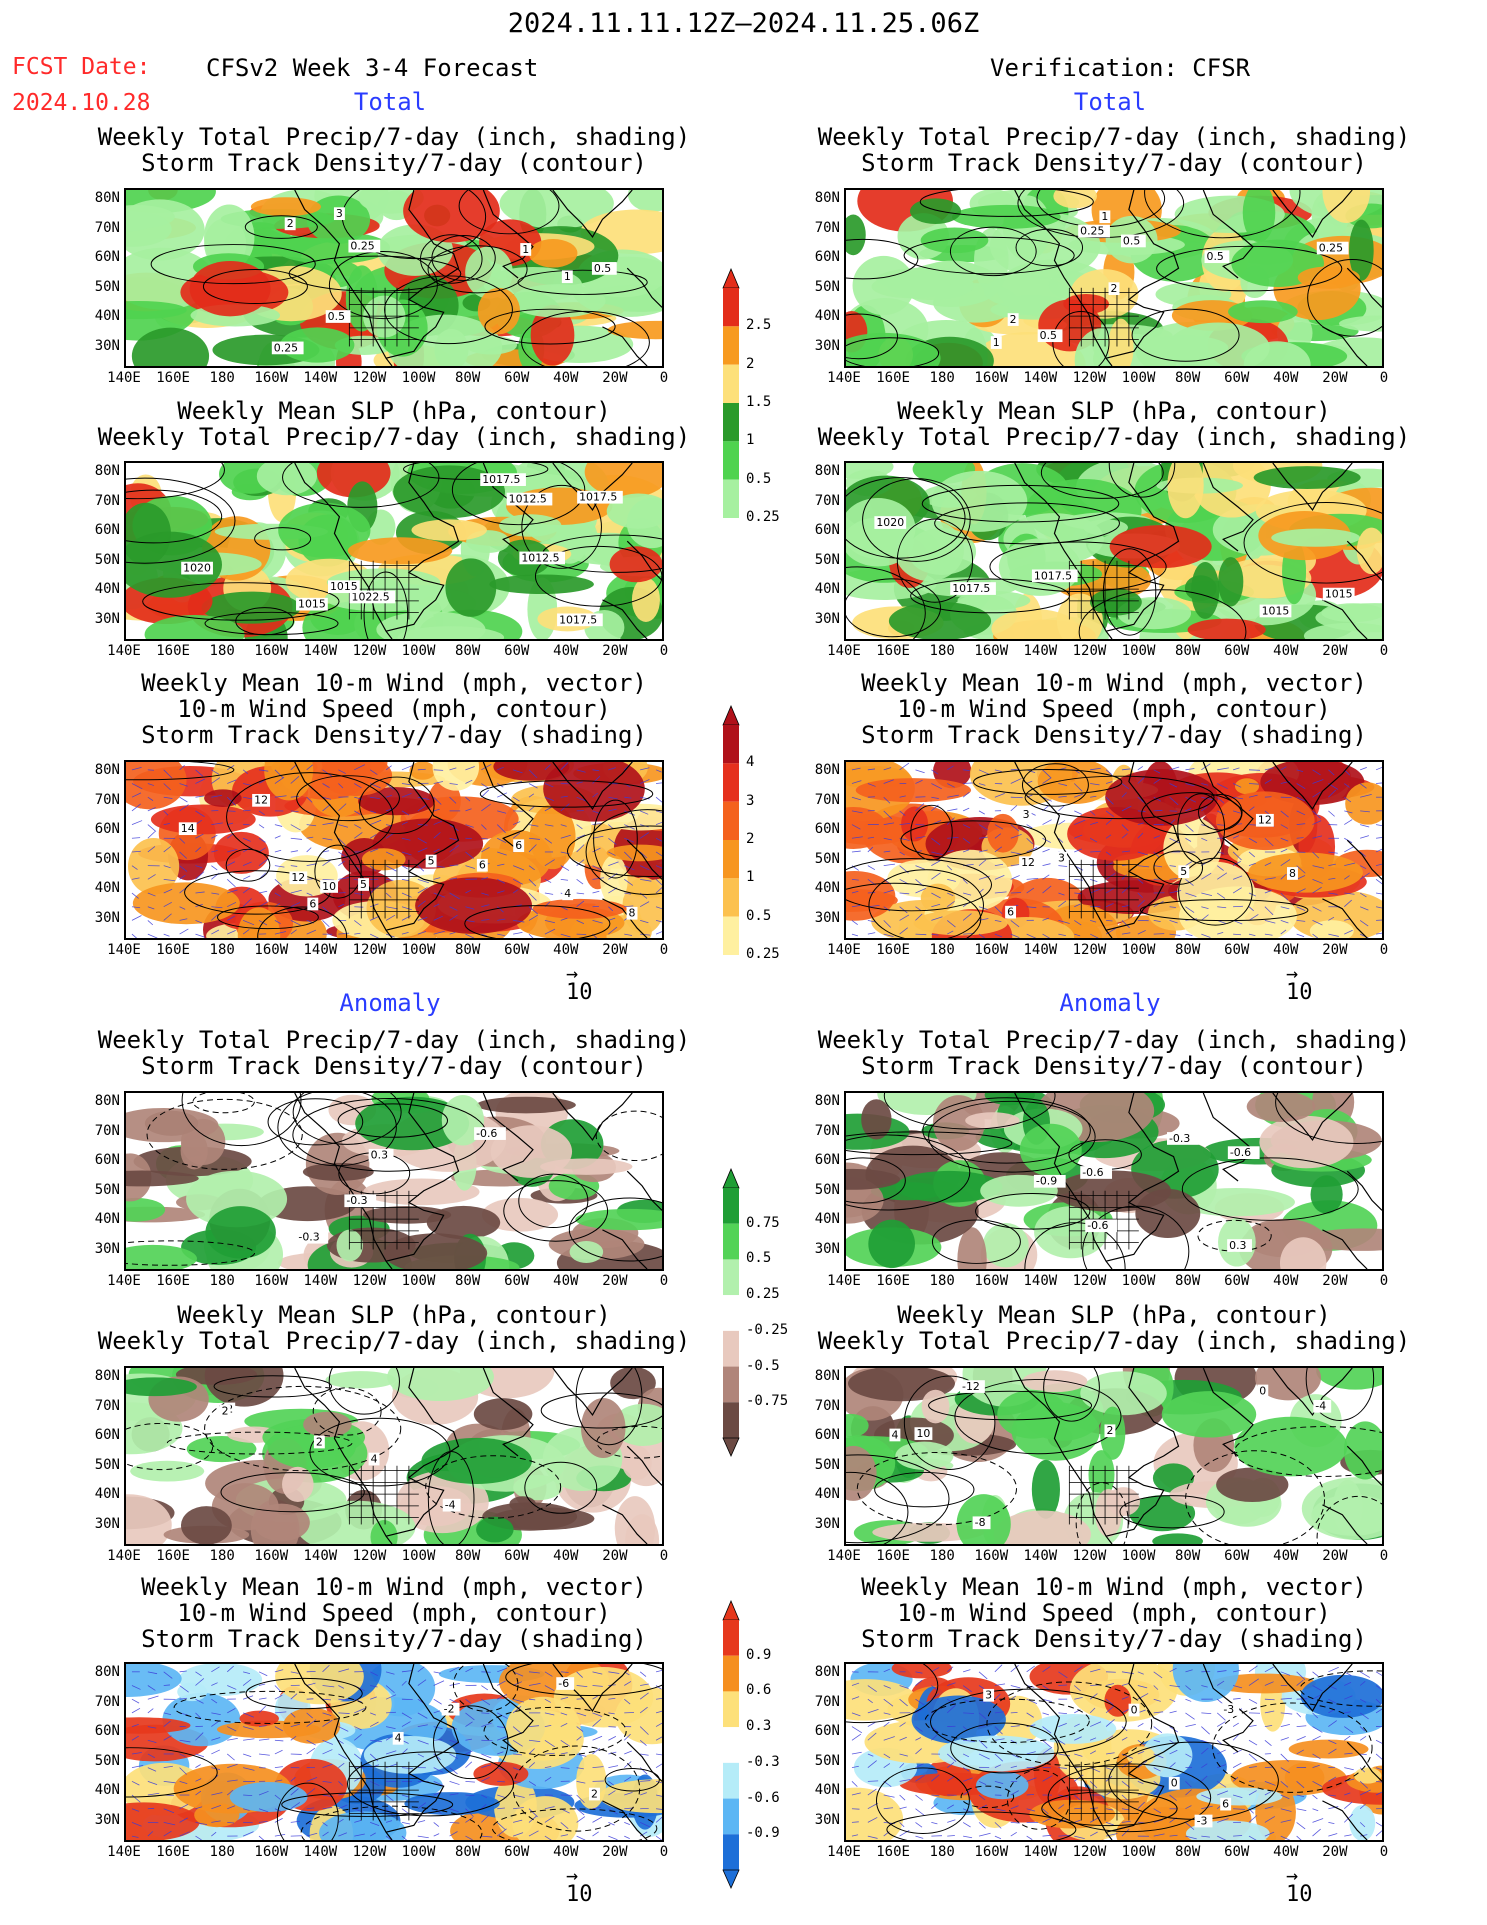  What do you see at coordinates (598, 497) in the screenshot?
I see `contour-label: 1017.5` at bounding box center [598, 497].